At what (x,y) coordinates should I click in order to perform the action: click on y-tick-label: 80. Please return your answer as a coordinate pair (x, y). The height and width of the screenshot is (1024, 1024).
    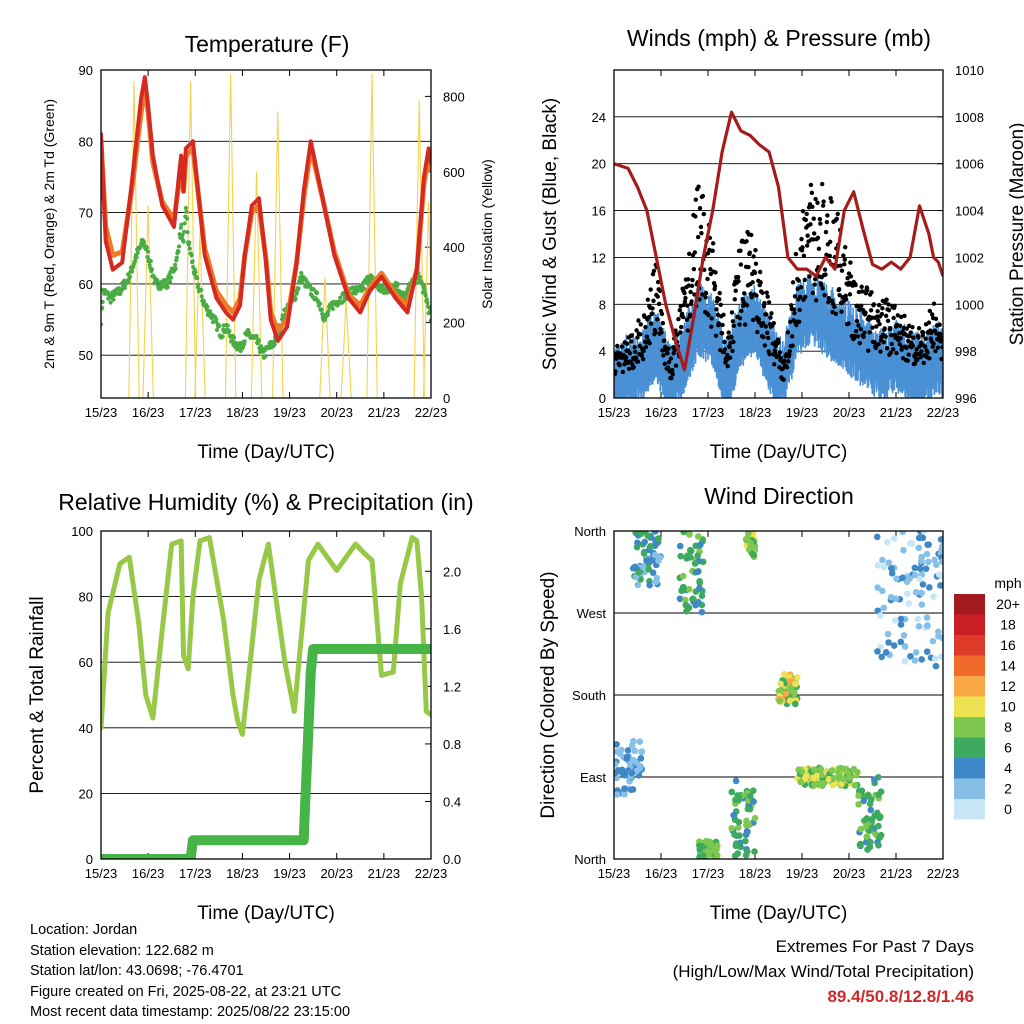
    Looking at the image, I should click on (86, 141).